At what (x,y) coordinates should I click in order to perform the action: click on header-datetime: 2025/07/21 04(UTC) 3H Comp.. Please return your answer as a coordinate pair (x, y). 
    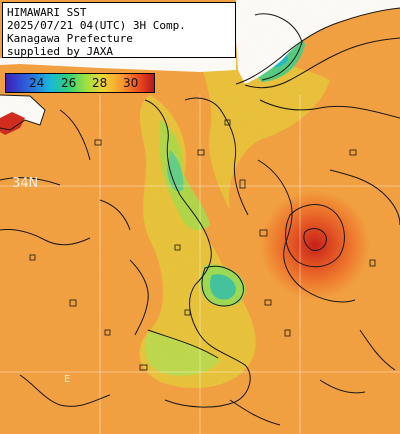
    Looking at the image, I should click on (96, 25).